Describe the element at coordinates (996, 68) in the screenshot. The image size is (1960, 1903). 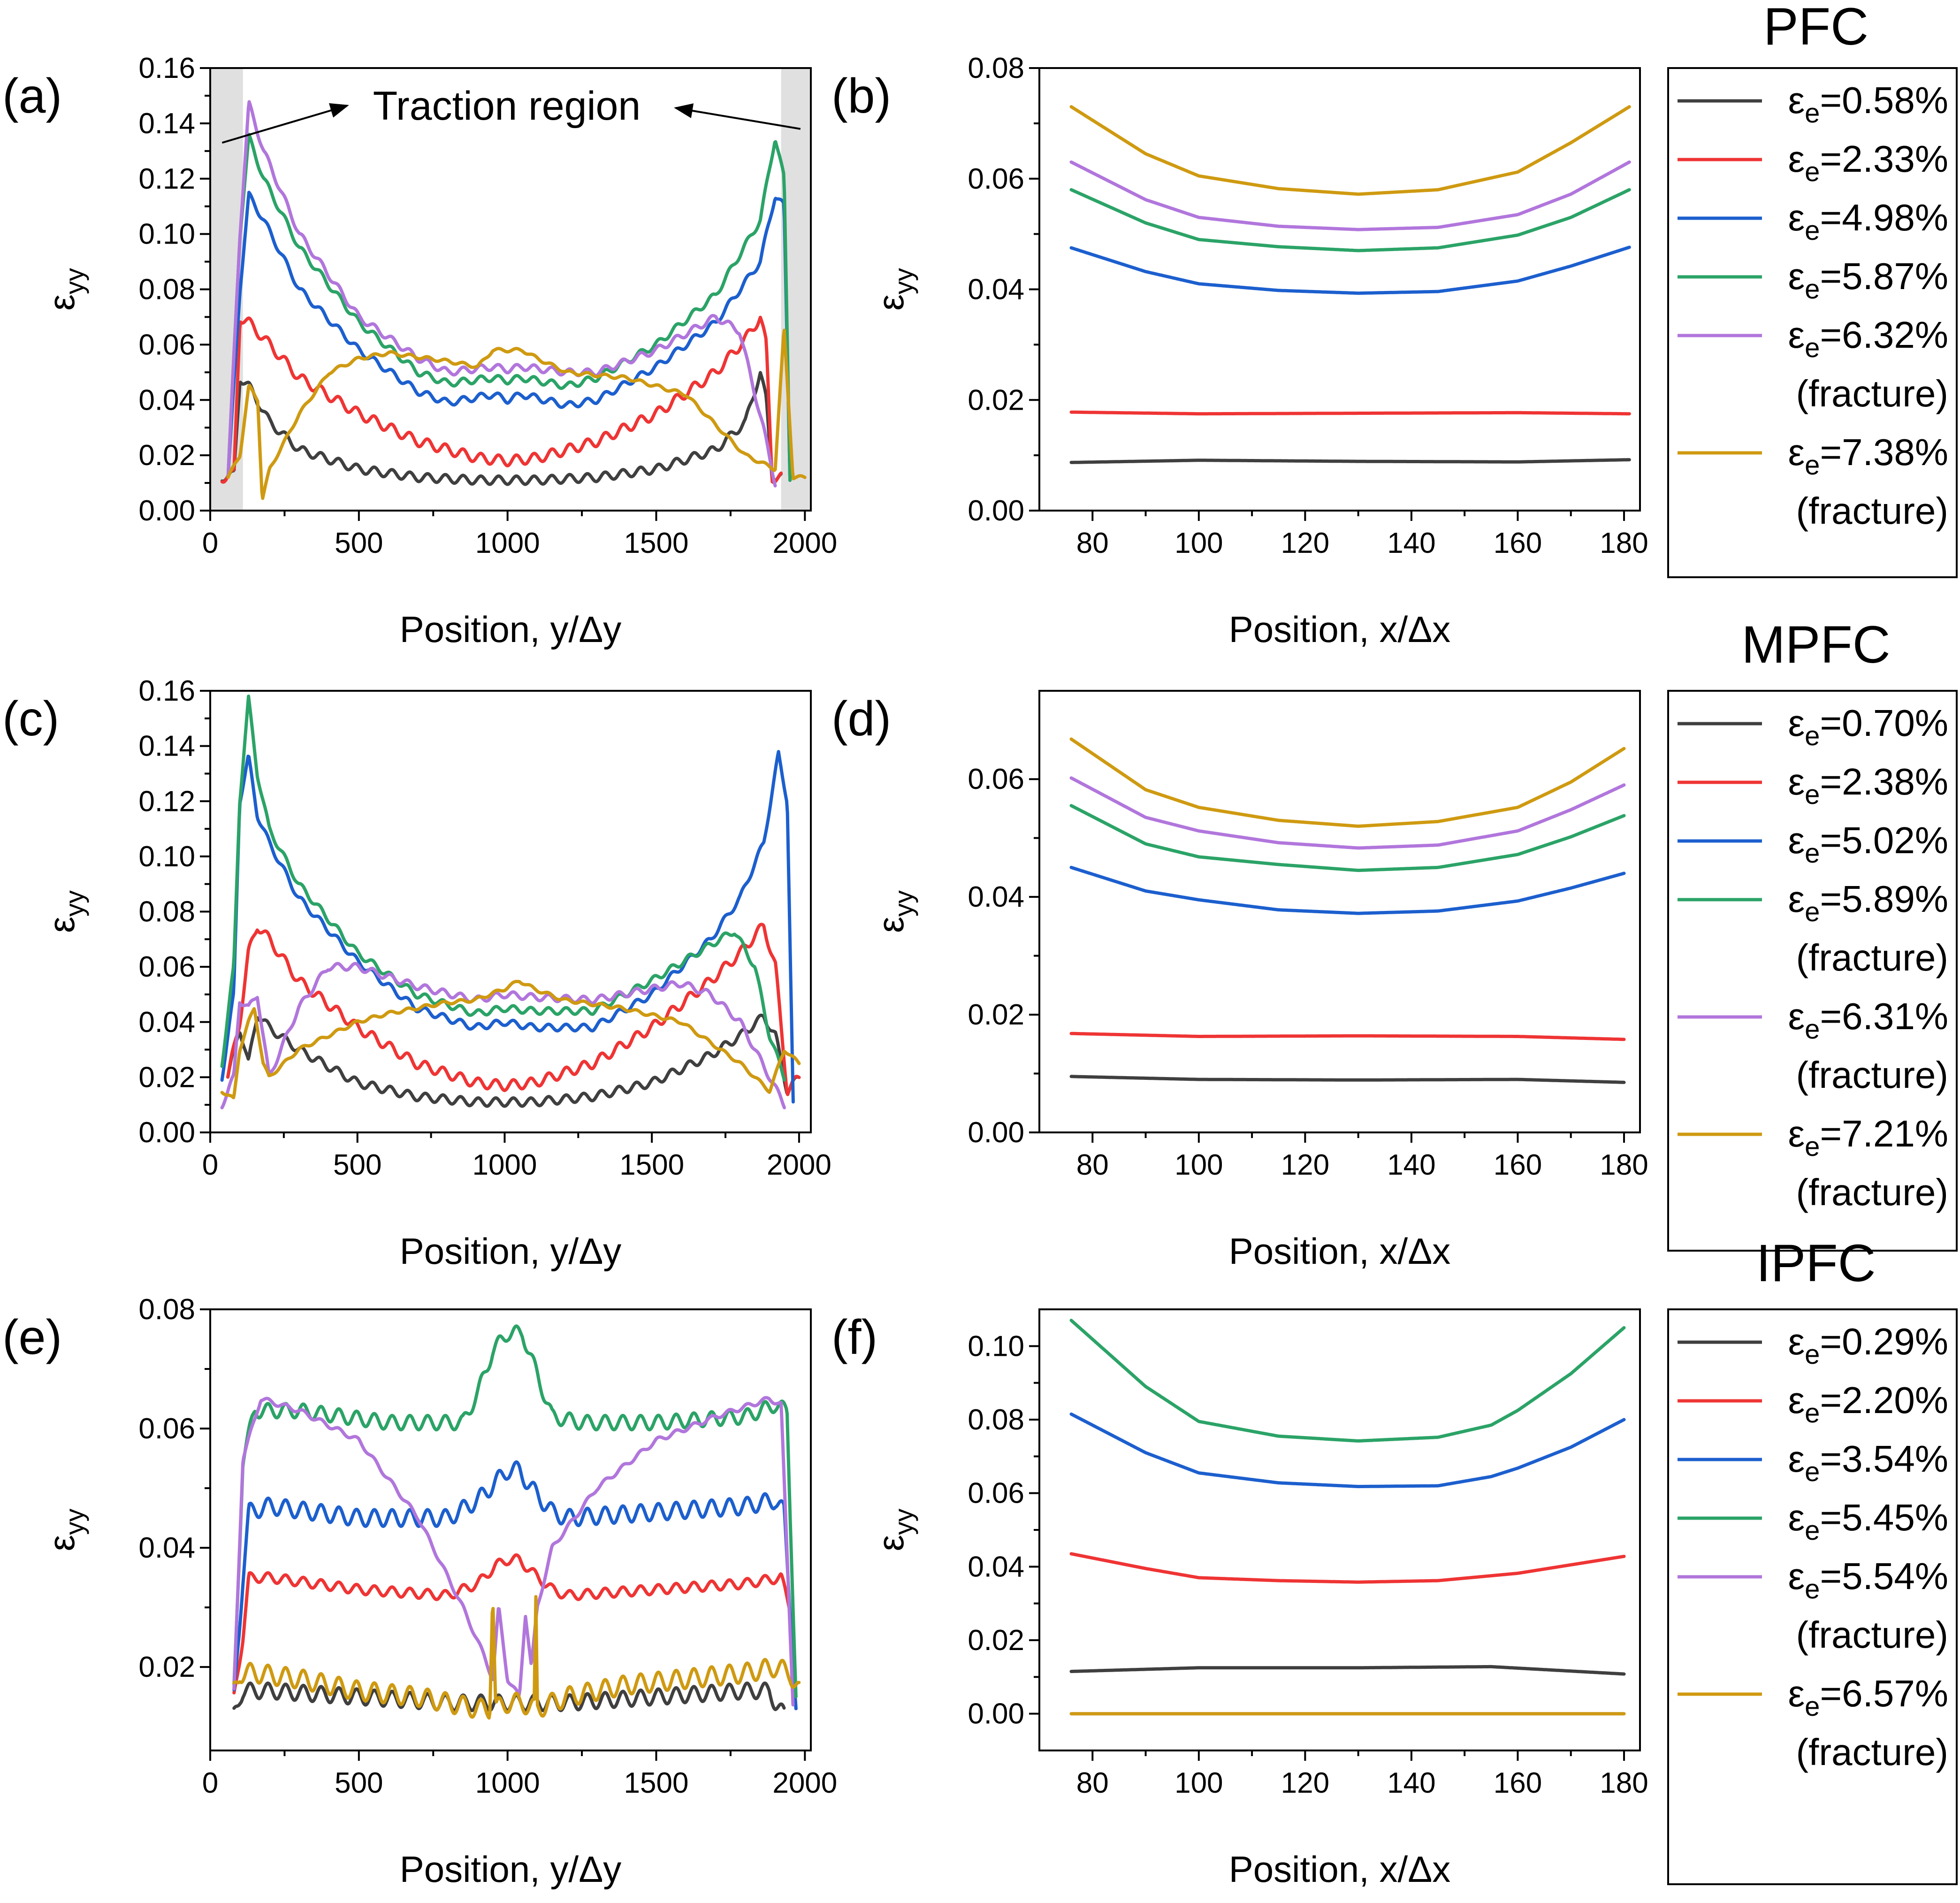
I see `y-tick-label-b: 0.08` at that location.